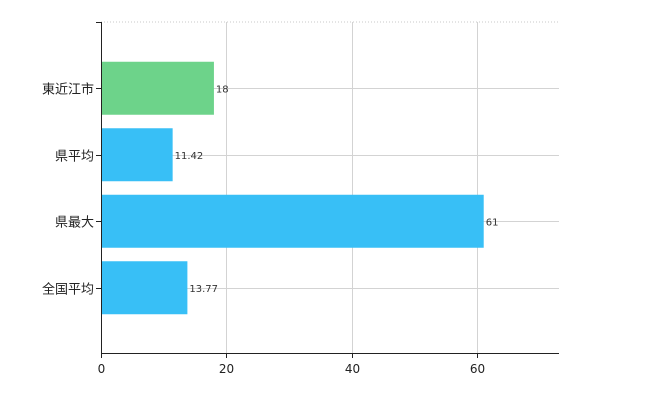 The image size is (650, 400). Describe the element at coordinates (102, 369) in the screenshot. I see `x-tick-label: 0` at that location.